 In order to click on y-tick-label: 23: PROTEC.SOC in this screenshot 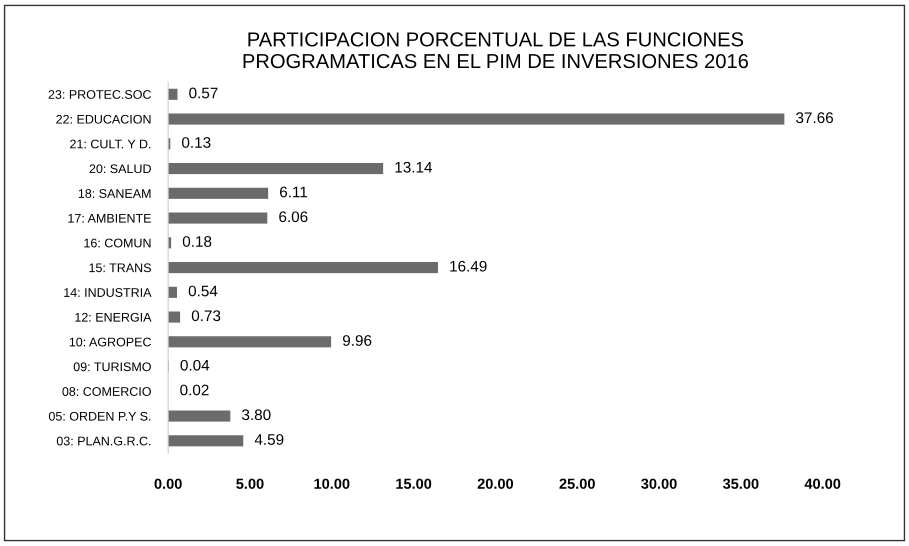, I will do `click(100, 94)`.